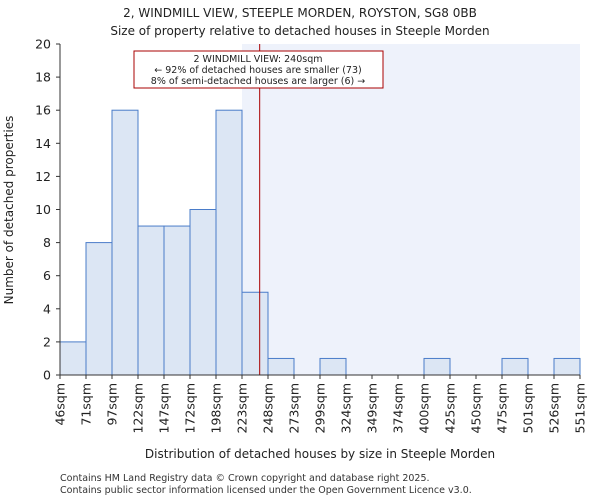  What do you see at coordinates (502, 408) in the screenshot?
I see `x-tick-label-475sqm: 475sqm` at bounding box center [502, 408].